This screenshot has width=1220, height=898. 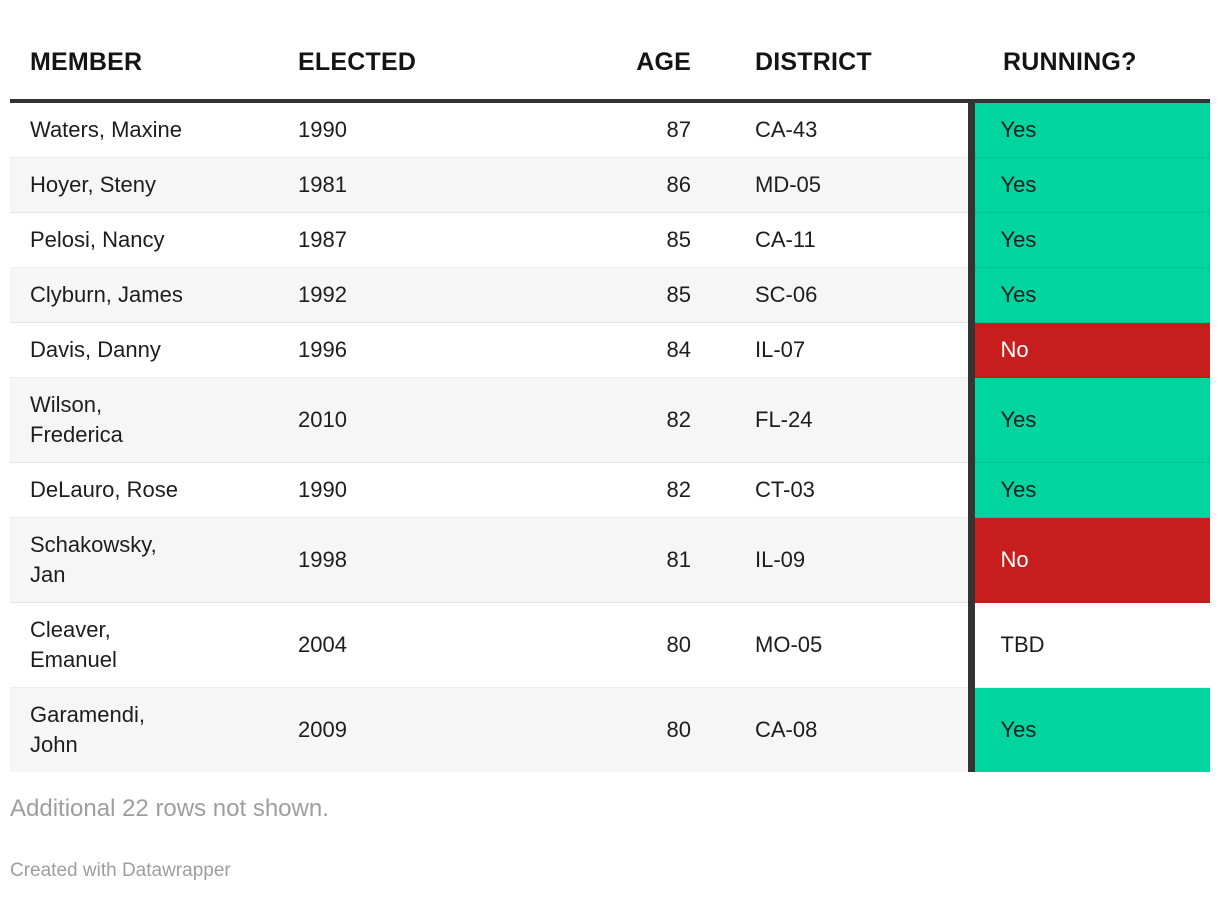 I want to click on elected-cell: 1992, so click(x=404, y=295).